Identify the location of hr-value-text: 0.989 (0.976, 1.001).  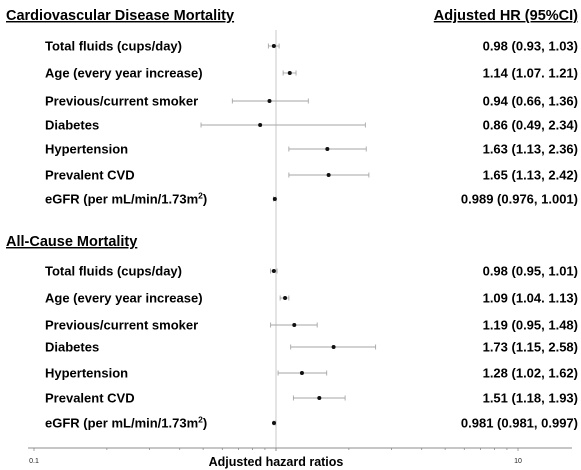
(519, 199).